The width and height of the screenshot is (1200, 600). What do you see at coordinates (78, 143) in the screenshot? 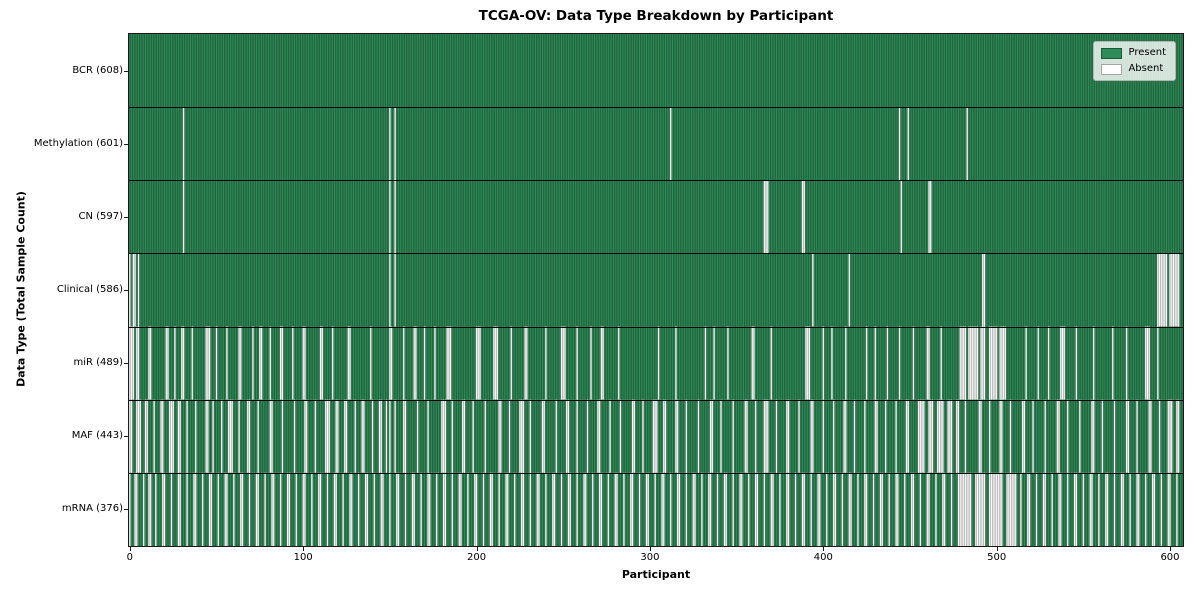
I see `y-tick-label: Methylation (601)` at bounding box center [78, 143].